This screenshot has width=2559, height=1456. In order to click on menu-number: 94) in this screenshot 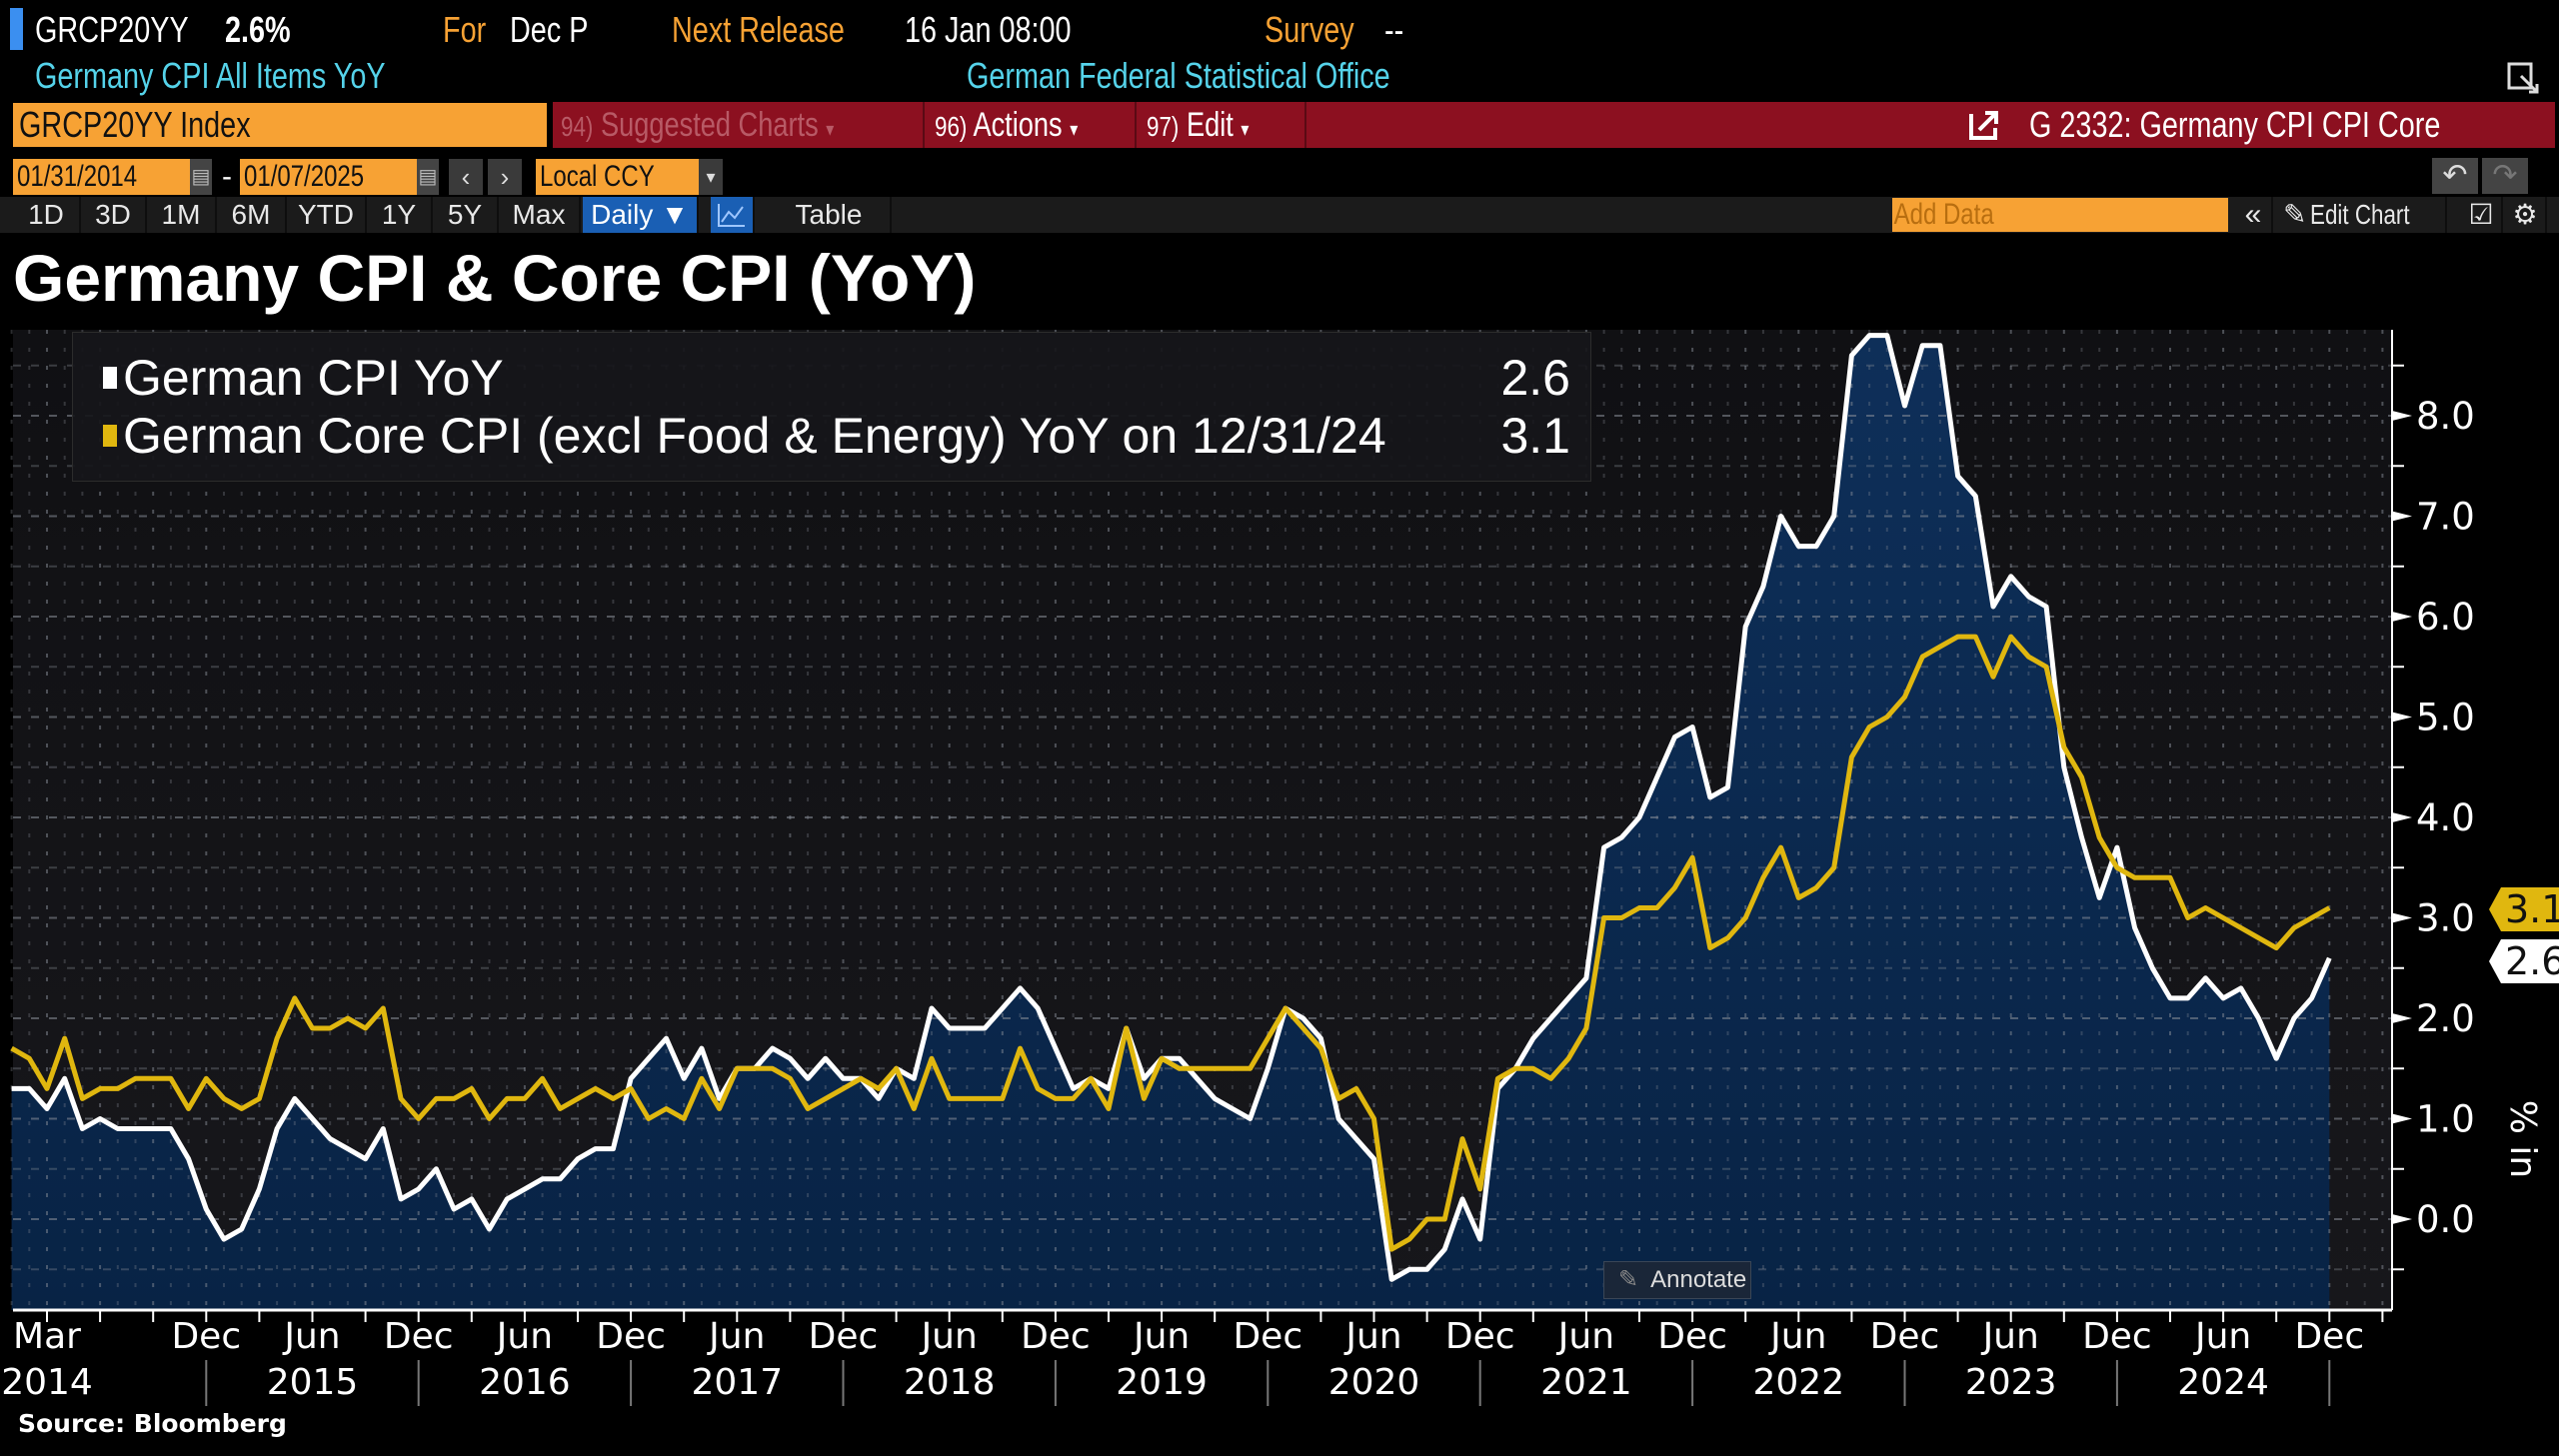, I will do `click(577, 126)`.